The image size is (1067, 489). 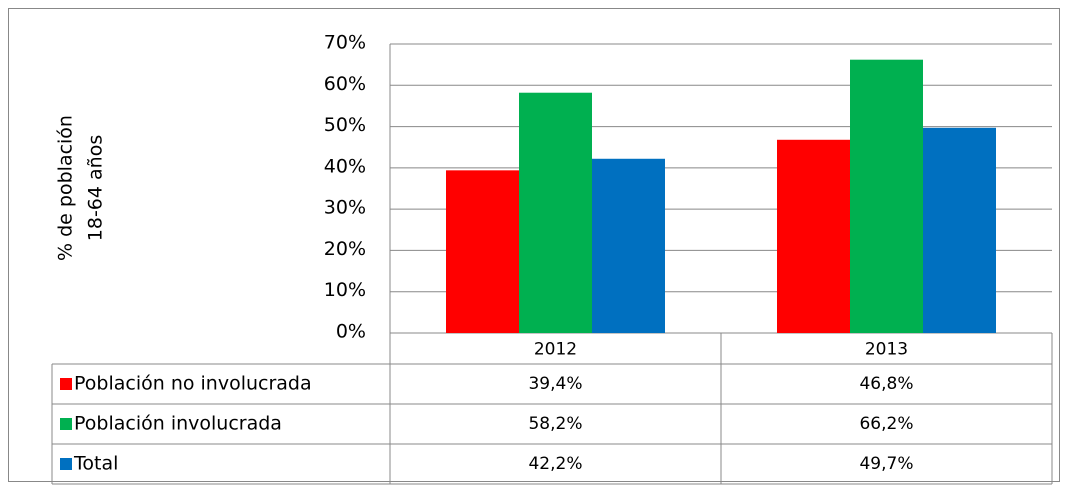 What do you see at coordinates (886, 384) in the screenshot?
I see `table-value: 46,8%` at bounding box center [886, 384].